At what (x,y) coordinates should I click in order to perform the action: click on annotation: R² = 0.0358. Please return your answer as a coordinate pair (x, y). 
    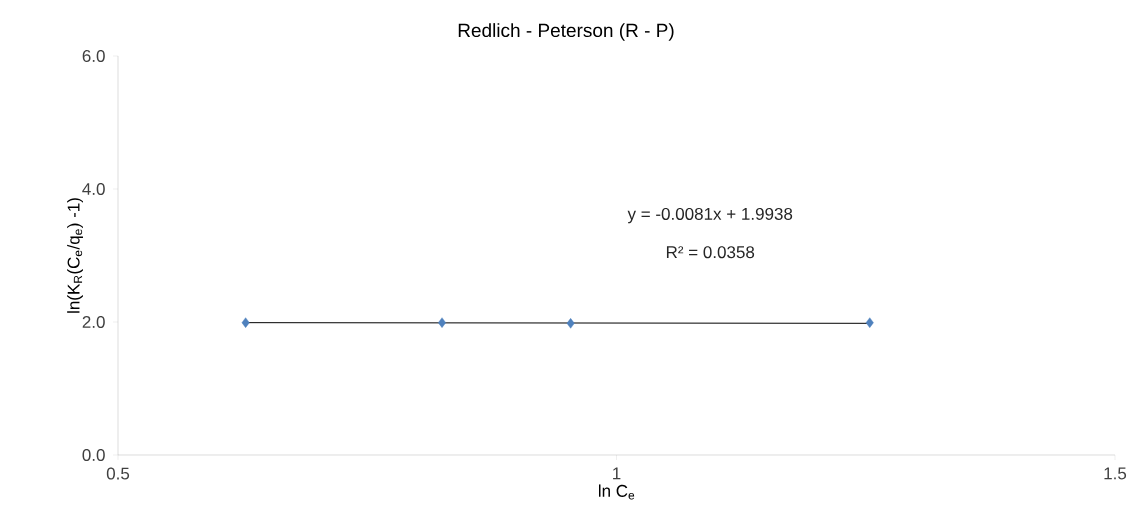
    Looking at the image, I should click on (710, 252).